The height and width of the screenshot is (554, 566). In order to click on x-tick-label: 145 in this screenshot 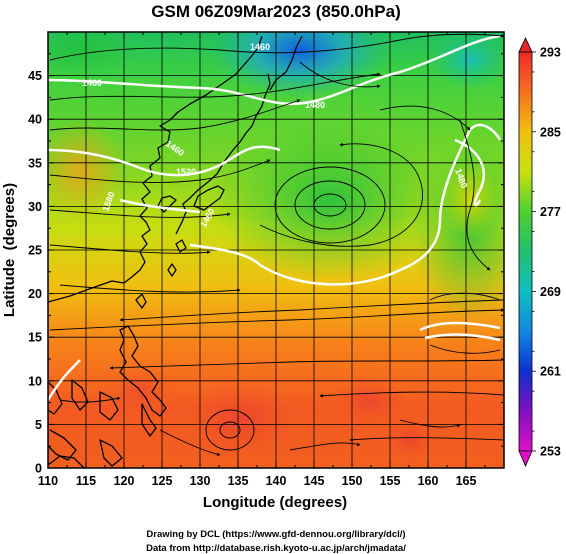, I will do `click(314, 481)`.